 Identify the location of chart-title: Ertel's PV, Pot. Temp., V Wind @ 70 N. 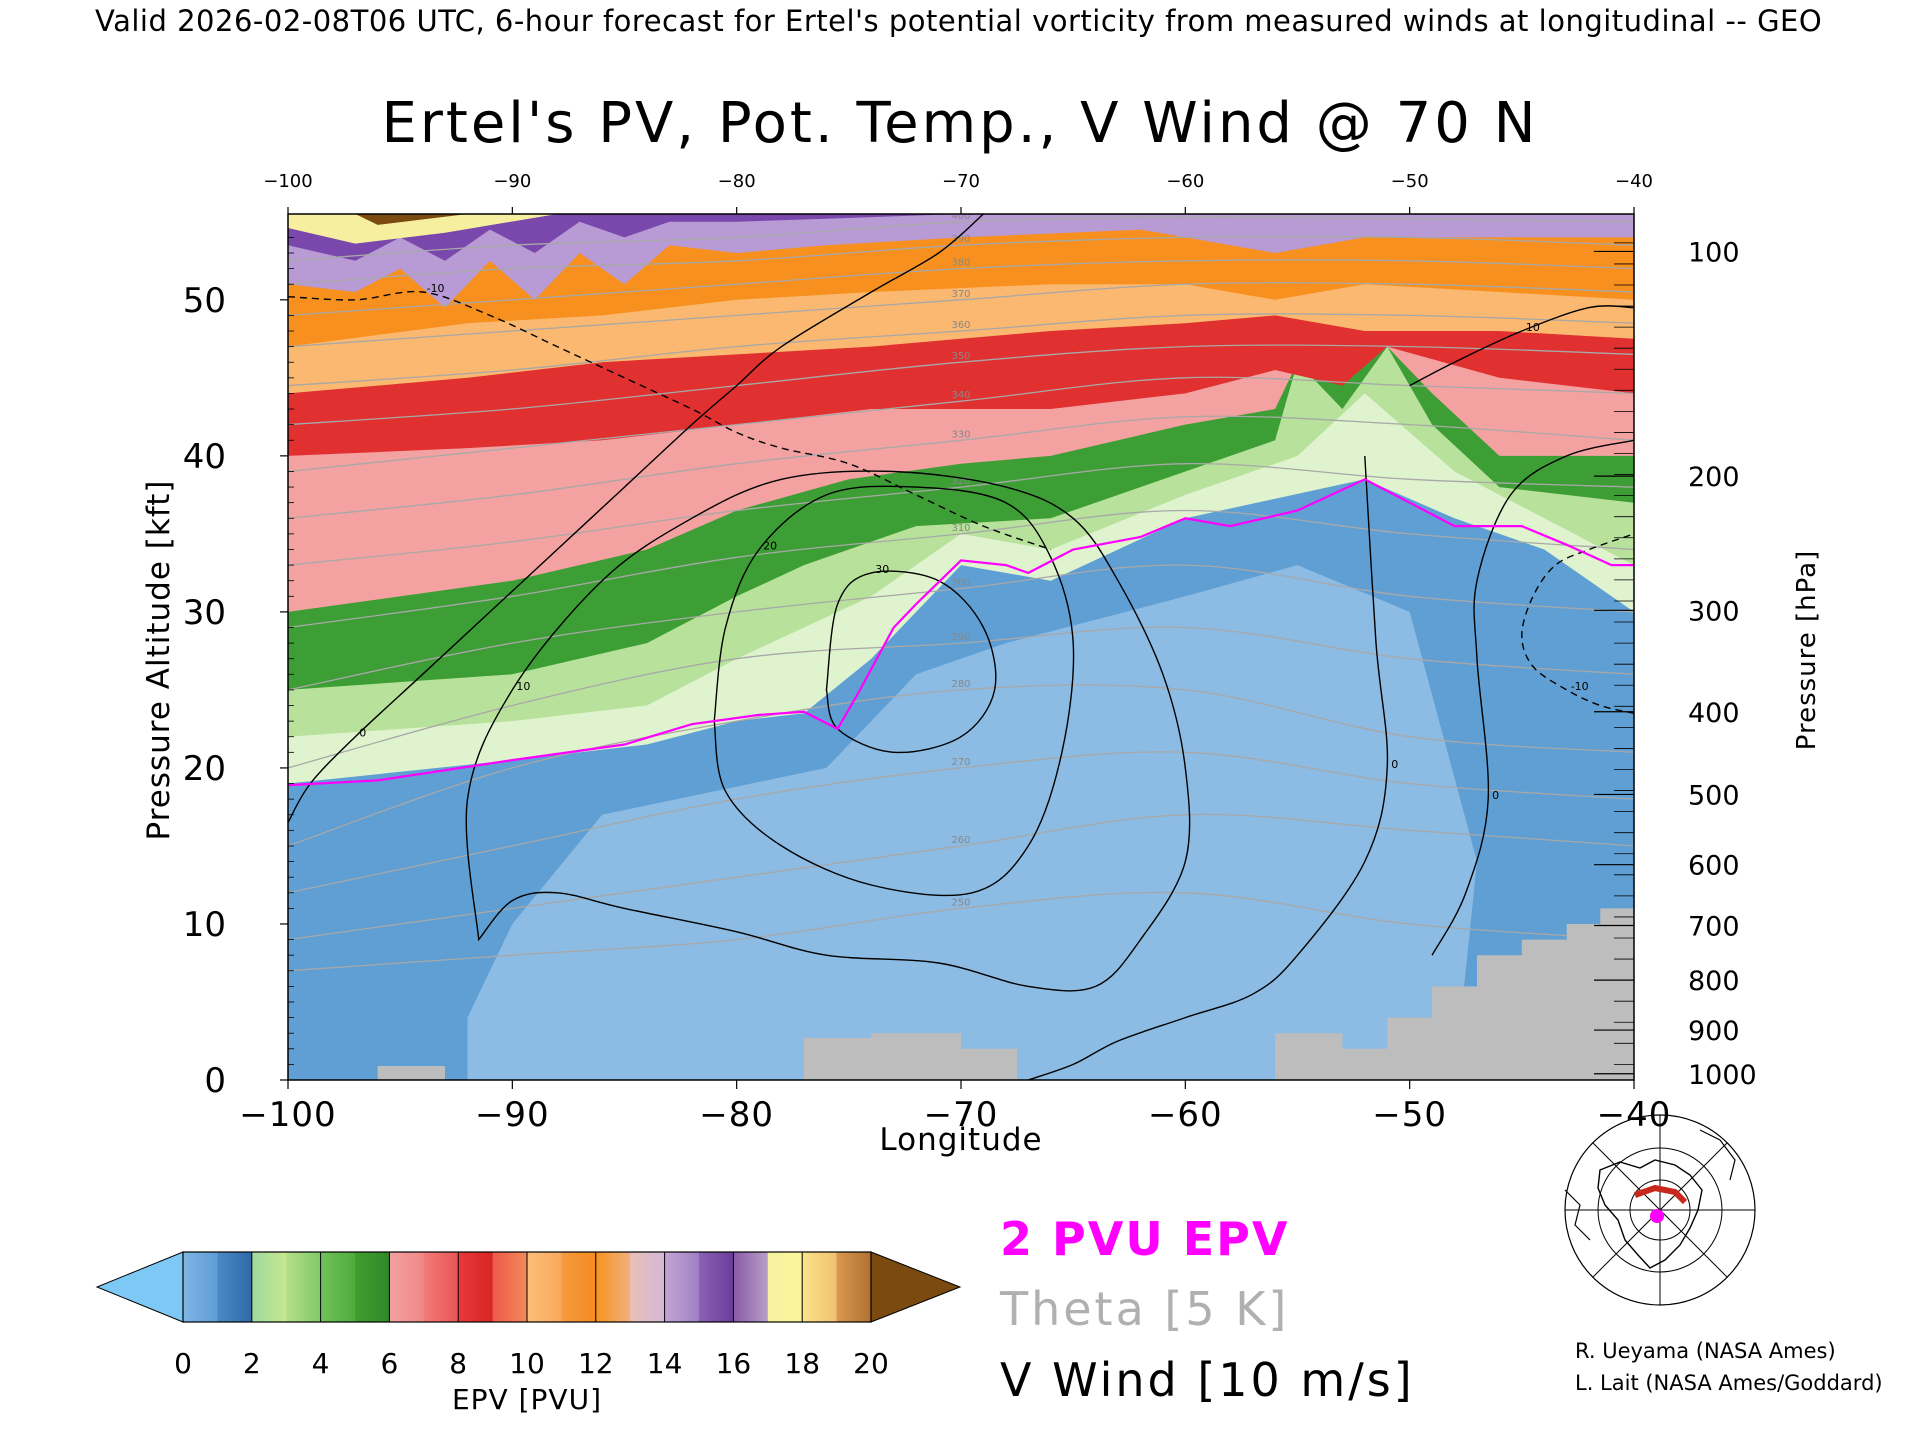
(959, 123).